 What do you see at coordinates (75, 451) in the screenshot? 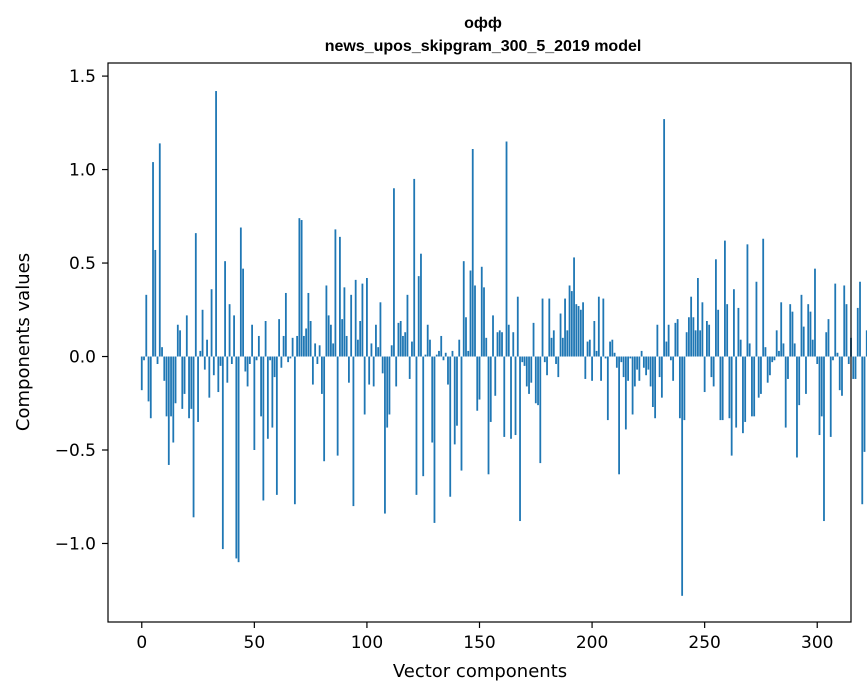
I see `y-tick-label: −0.5` at bounding box center [75, 451].